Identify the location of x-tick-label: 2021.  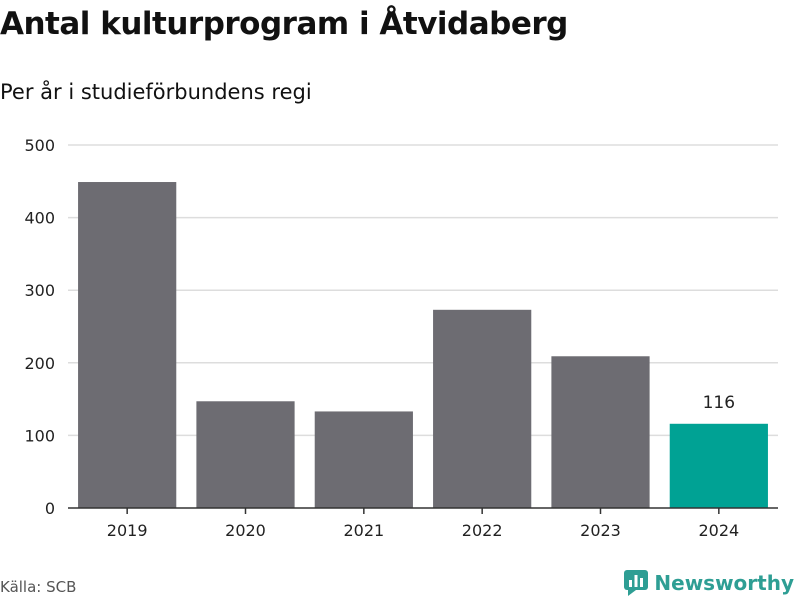
(363, 530).